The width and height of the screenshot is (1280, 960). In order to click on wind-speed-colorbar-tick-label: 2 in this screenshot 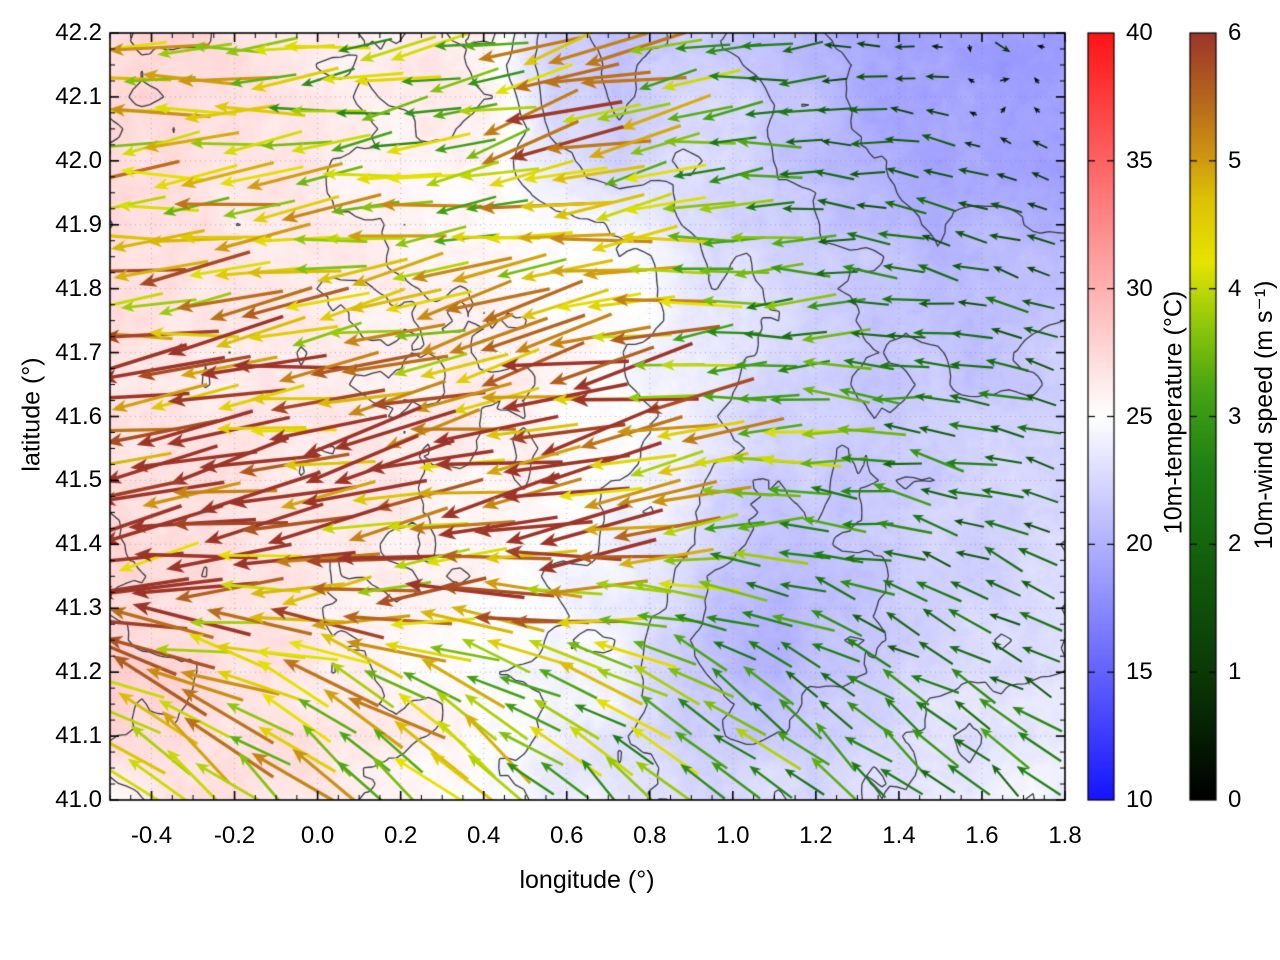, I will do `click(1235, 544)`.